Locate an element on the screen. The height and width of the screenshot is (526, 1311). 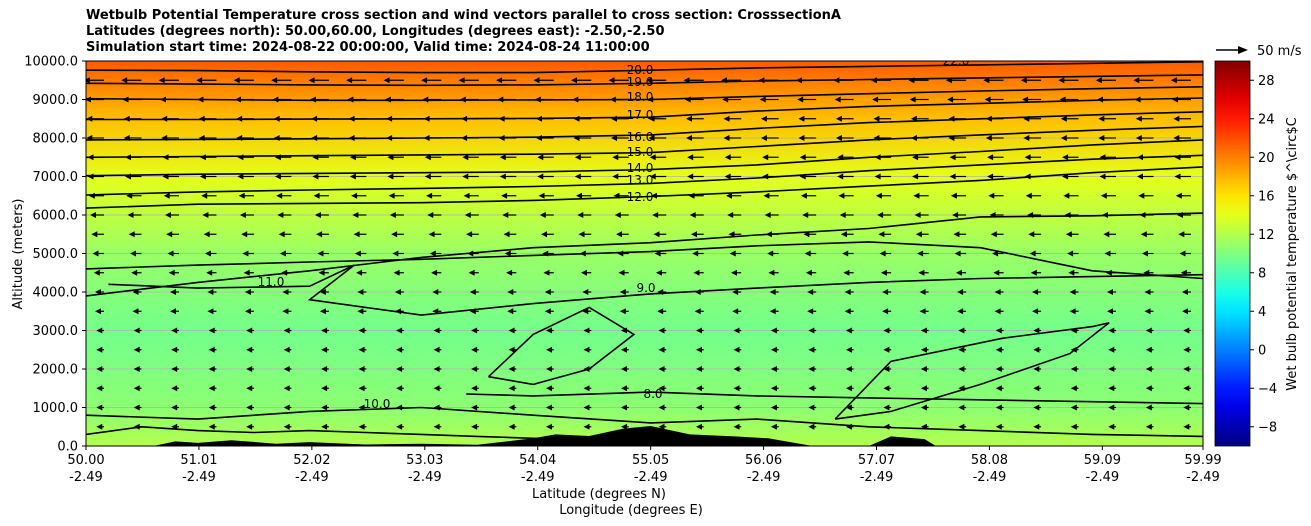
y-tick-label: 1000.0 is located at coordinates (56, 408).